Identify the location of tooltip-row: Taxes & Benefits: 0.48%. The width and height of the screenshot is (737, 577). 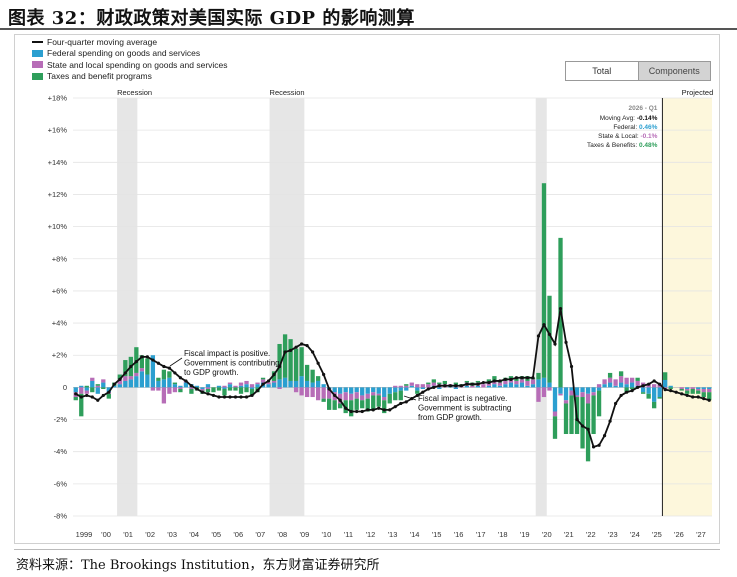
(622, 145).